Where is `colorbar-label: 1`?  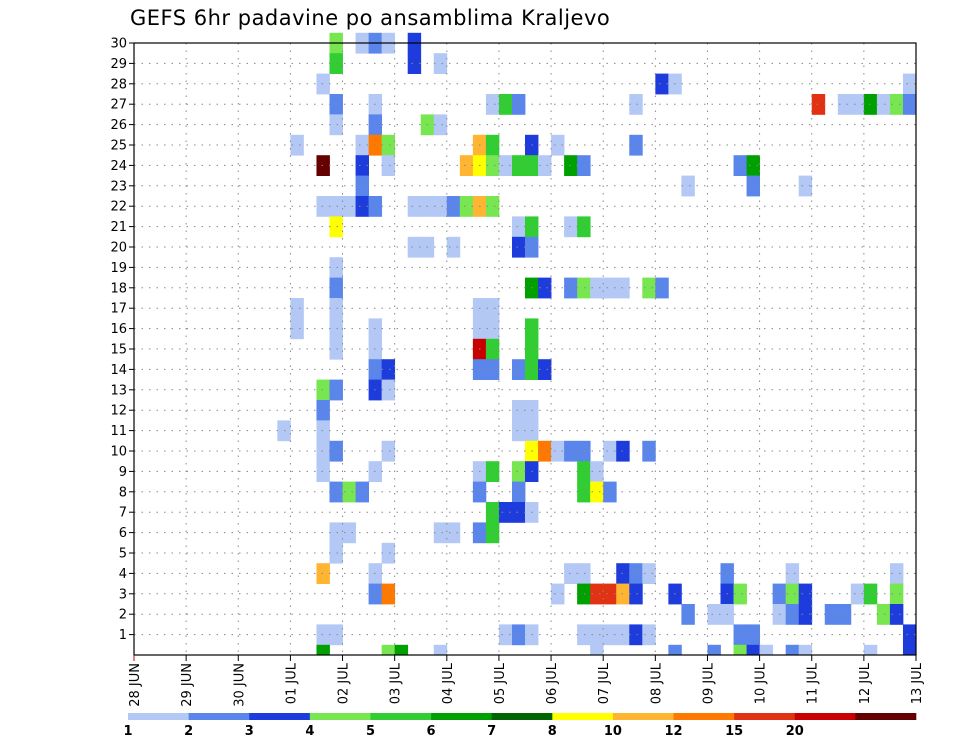 colorbar-label: 1 is located at coordinates (127, 731).